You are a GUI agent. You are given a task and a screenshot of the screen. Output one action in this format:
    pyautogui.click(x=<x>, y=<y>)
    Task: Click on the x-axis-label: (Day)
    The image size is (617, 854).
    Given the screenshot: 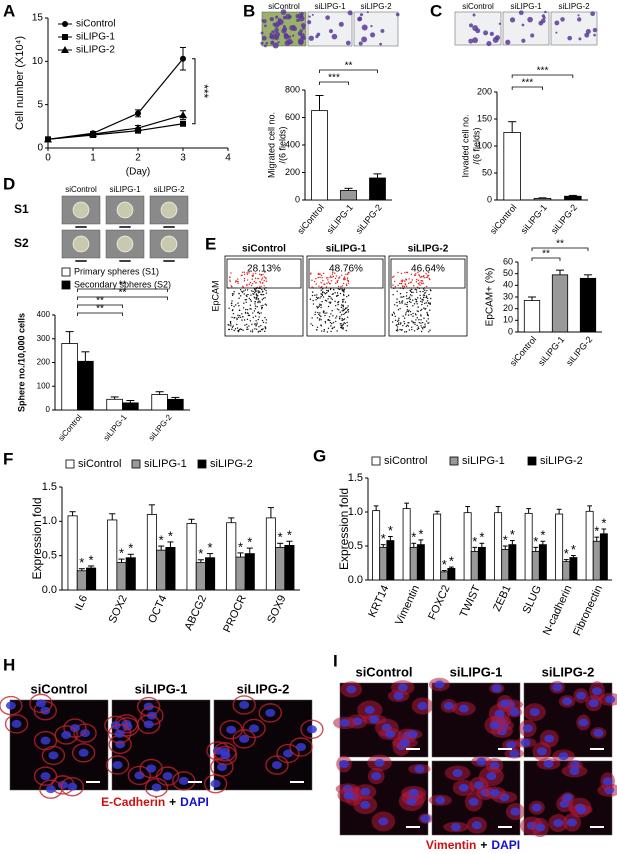 What is the action you would take?
    pyautogui.click(x=138, y=172)
    